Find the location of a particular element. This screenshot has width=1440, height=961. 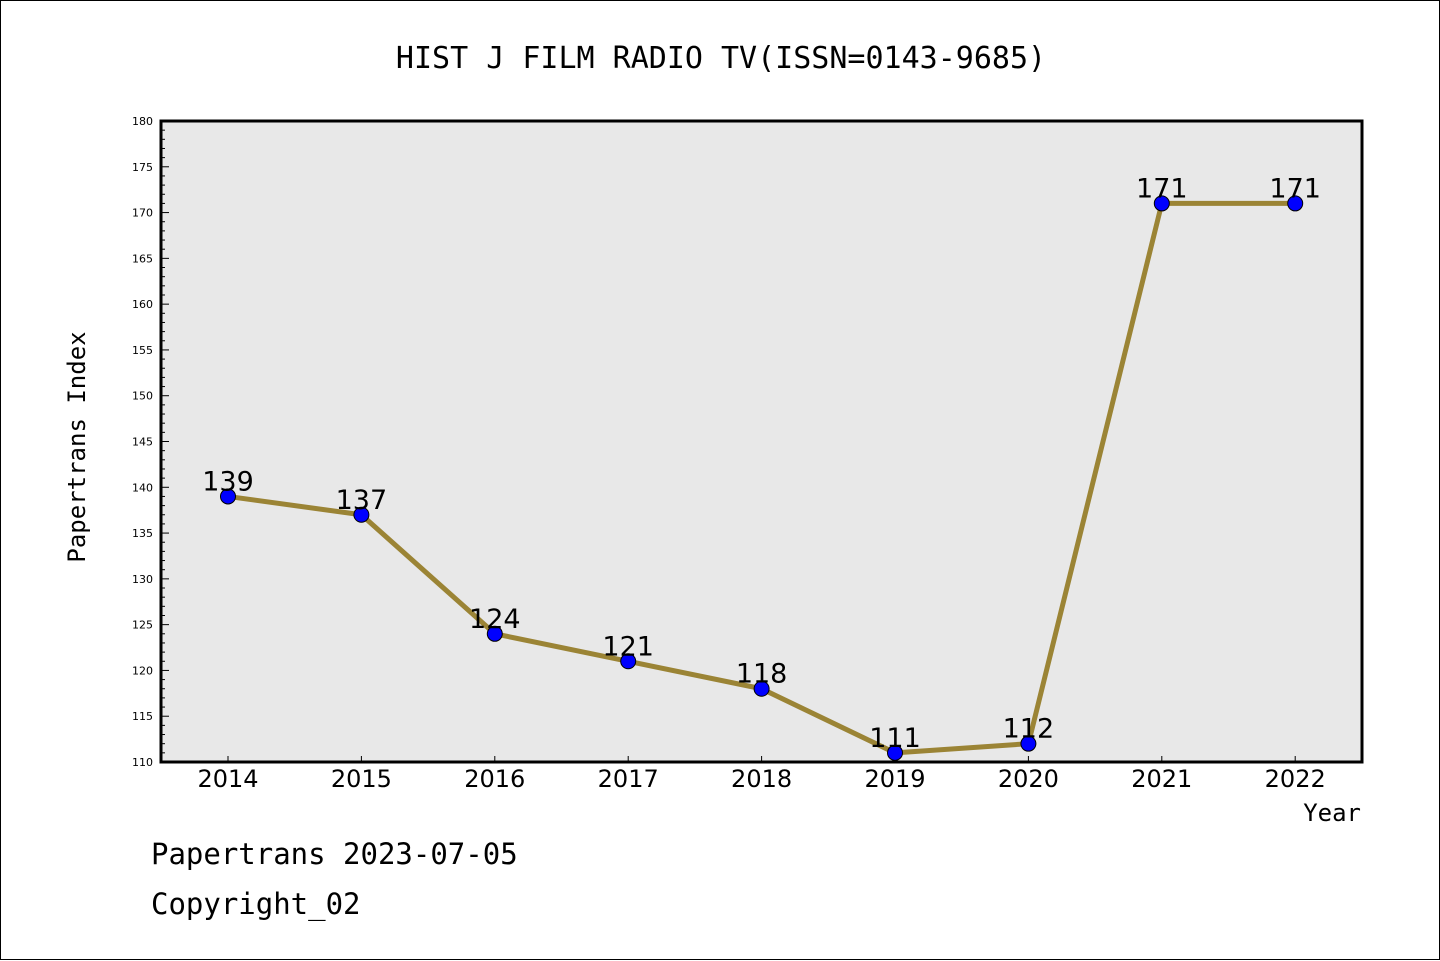

x-tick-label: 2014 is located at coordinates (227, 779).